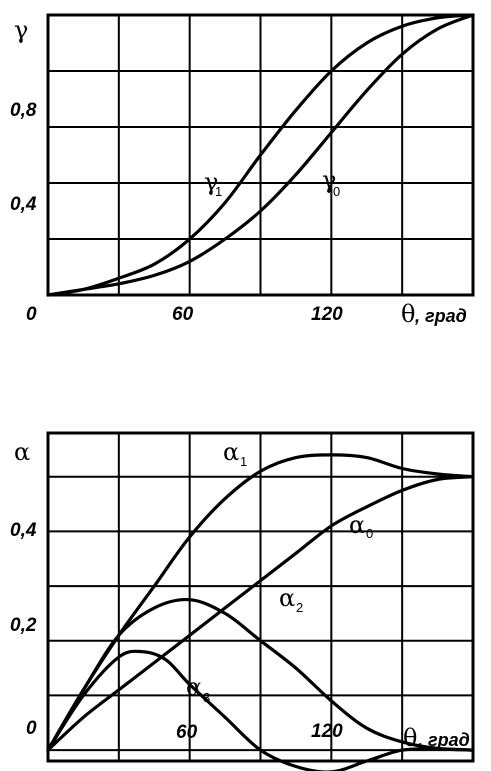  What do you see at coordinates (327, 314) in the screenshot?
I see `gamma-x-tick-120: 120` at bounding box center [327, 314].